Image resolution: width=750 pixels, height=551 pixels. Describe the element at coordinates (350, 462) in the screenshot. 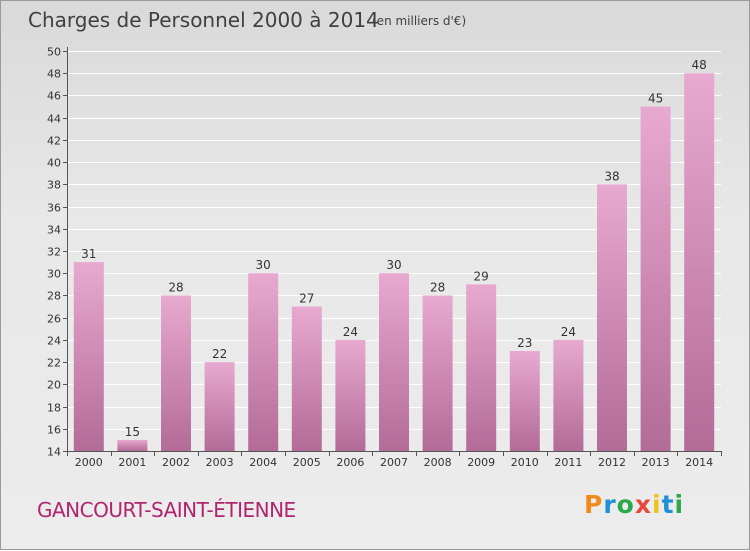

I see `x-tick-label-2006: 2006` at that location.